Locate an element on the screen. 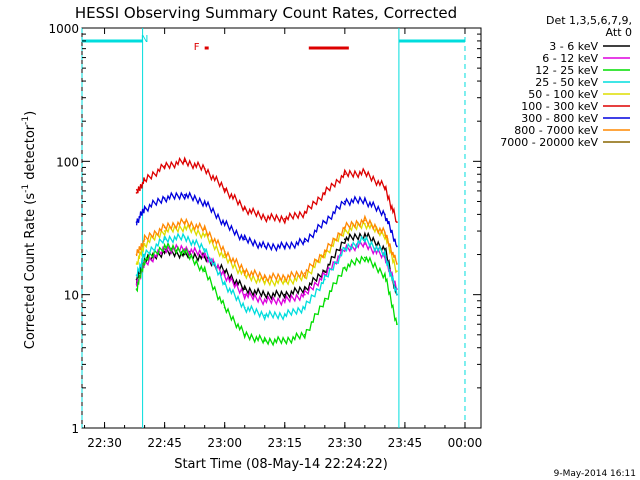 This screenshot has width=640, height=480. x-tick-label: 23:45 is located at coordinates (405, 443).